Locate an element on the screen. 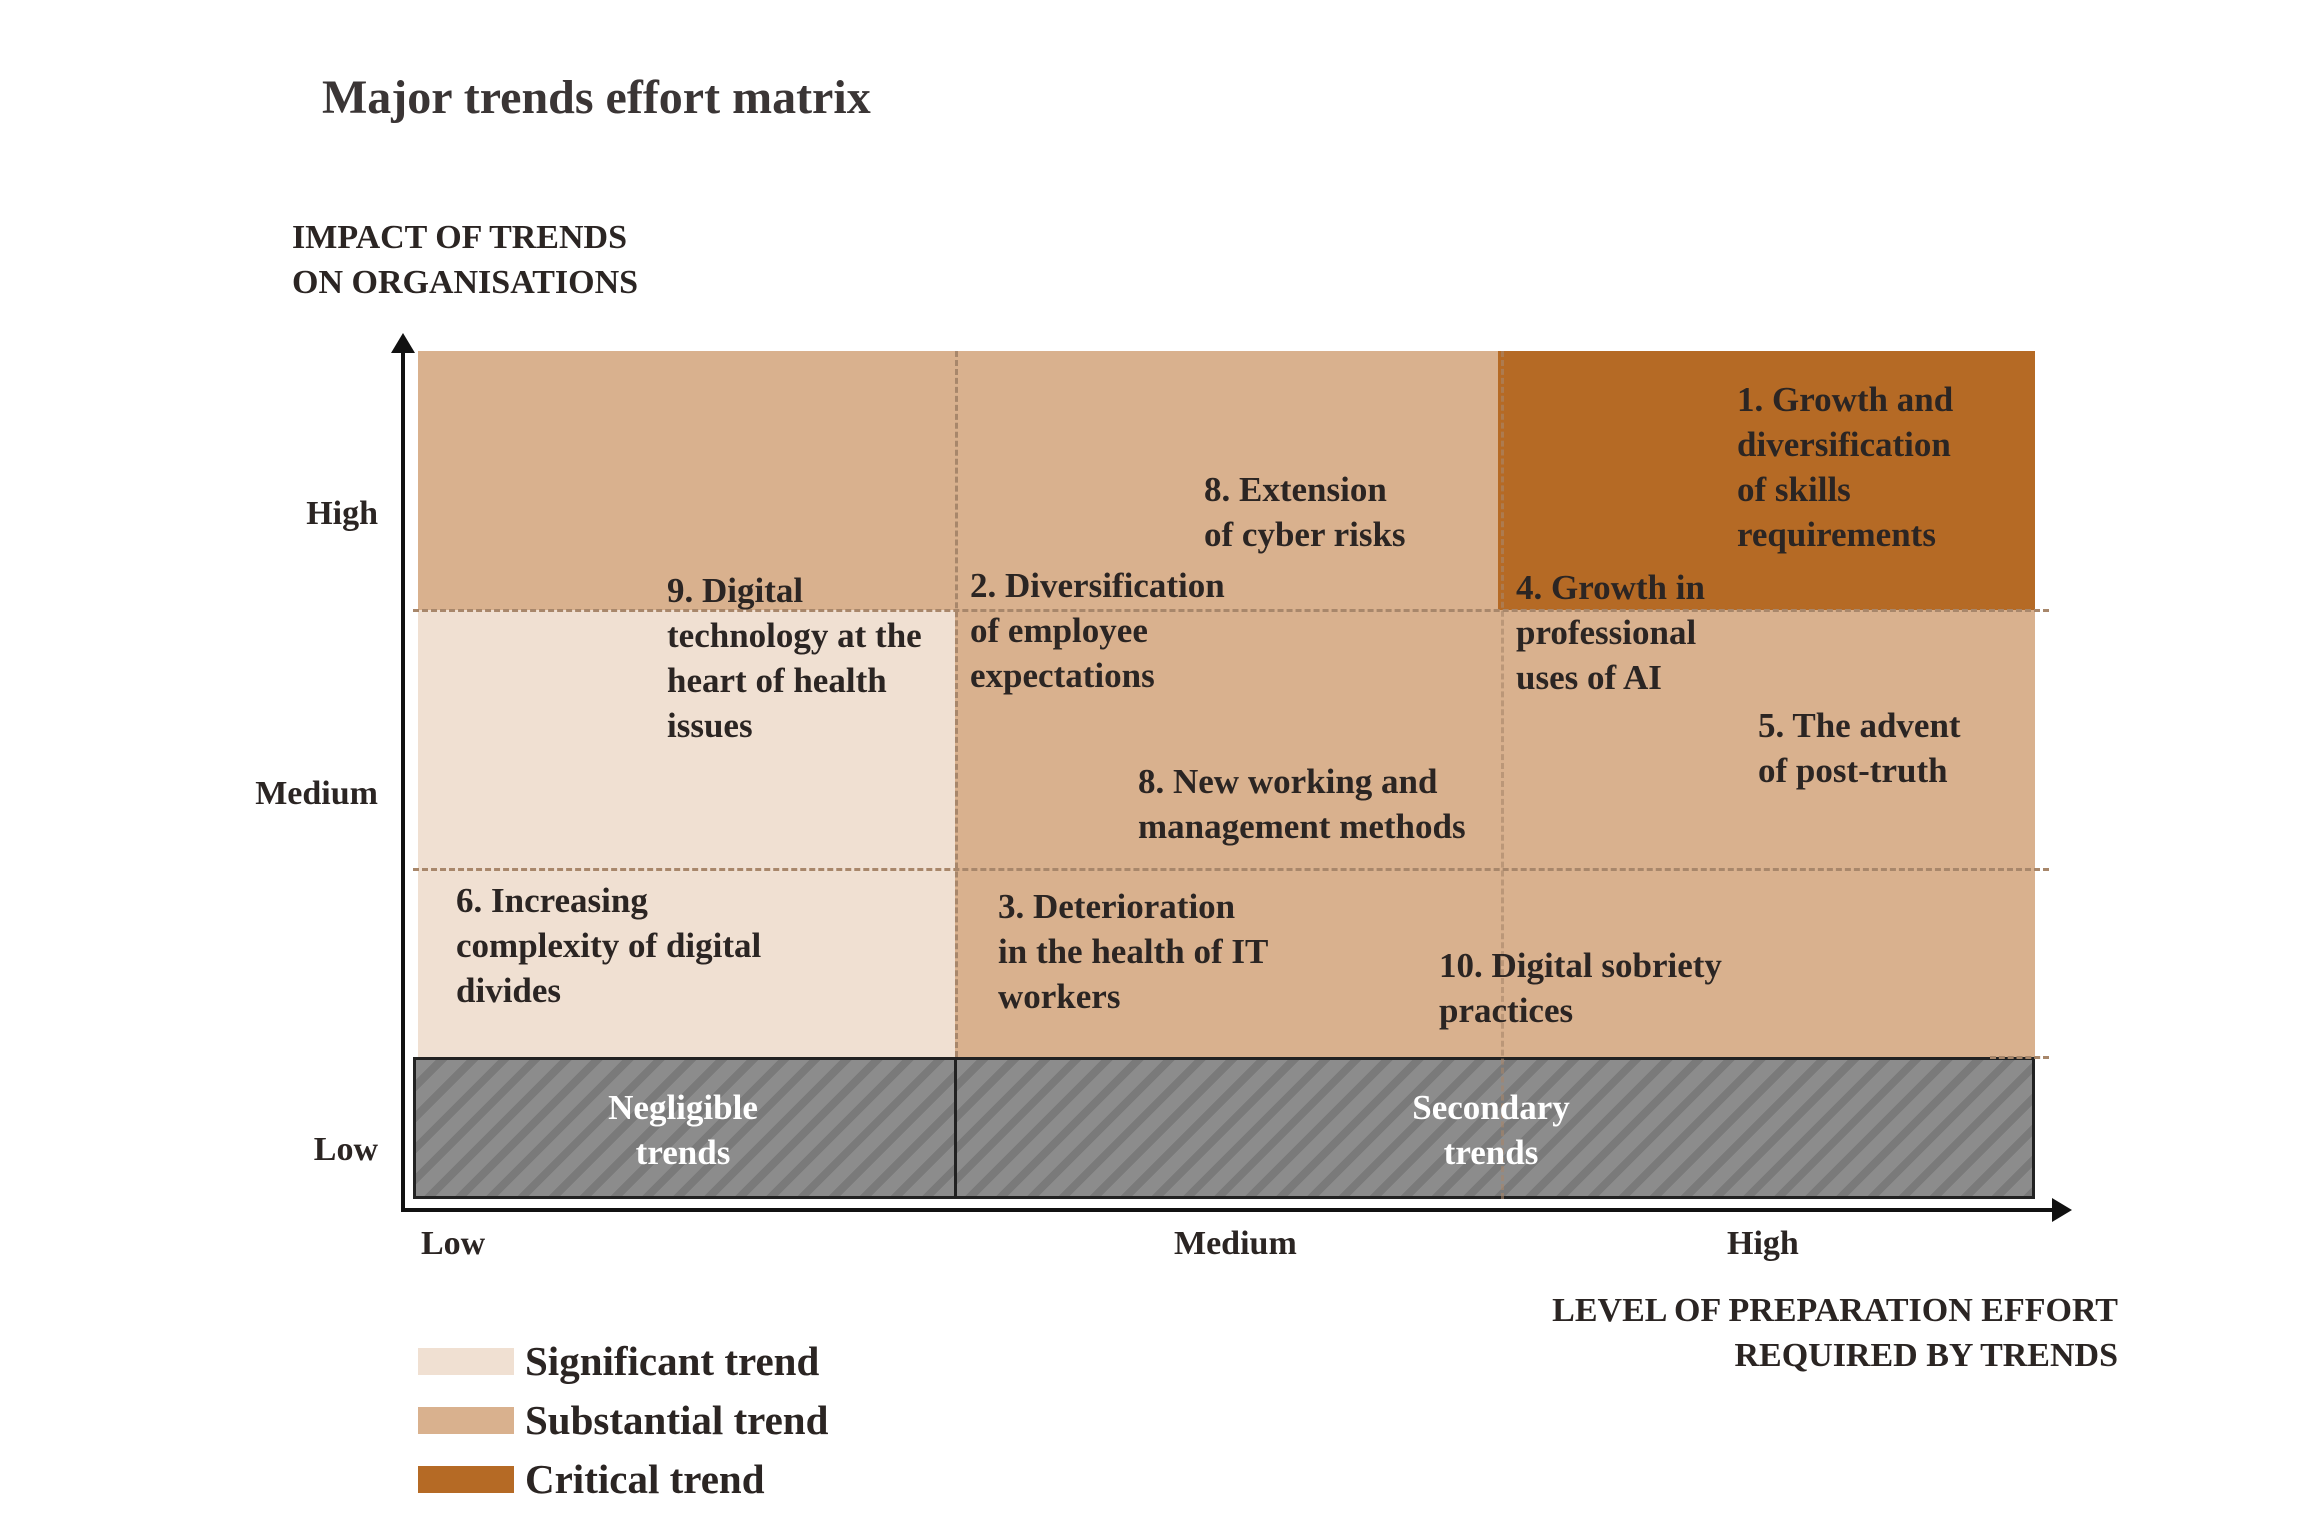 Image resolution: width=2303 pixels, height=1535 pixels. y-axis-line is located at coordinates (403, 778).